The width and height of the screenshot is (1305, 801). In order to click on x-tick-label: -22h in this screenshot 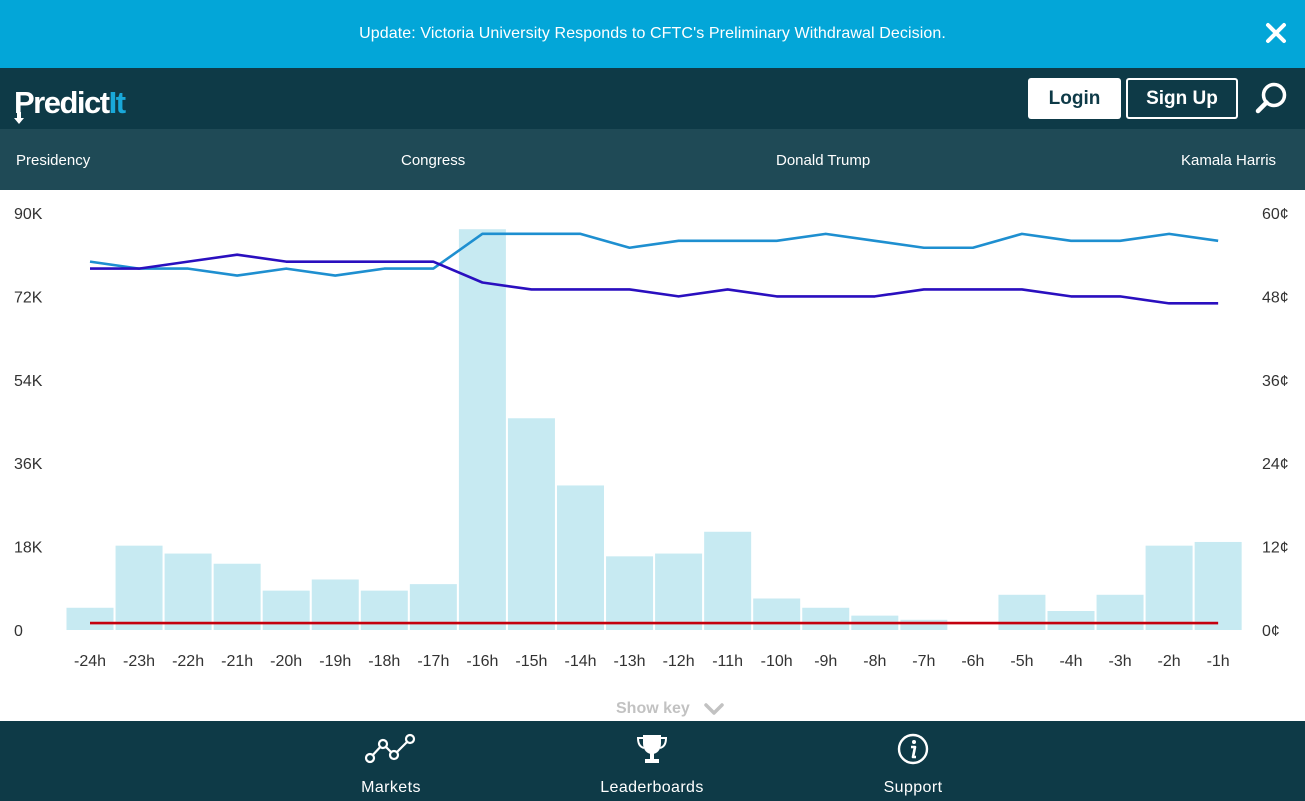, I will do `click(188, 661)`.